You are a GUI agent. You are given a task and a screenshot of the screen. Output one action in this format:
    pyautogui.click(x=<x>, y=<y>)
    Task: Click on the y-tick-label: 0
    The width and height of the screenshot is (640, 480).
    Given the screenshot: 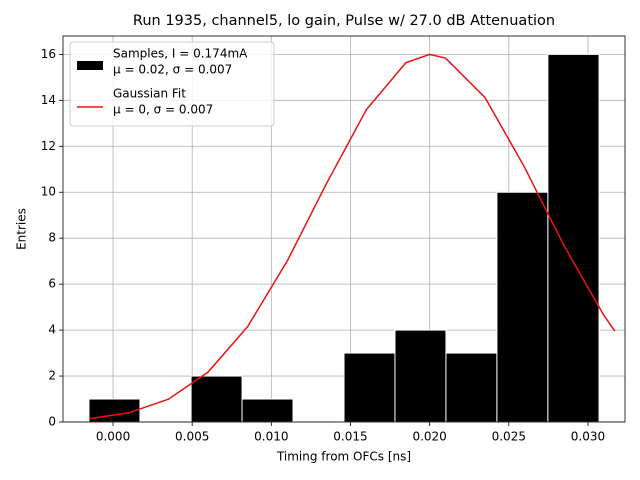 What is the action you would take?
    pyautogui.click(x=52, y=422)
    